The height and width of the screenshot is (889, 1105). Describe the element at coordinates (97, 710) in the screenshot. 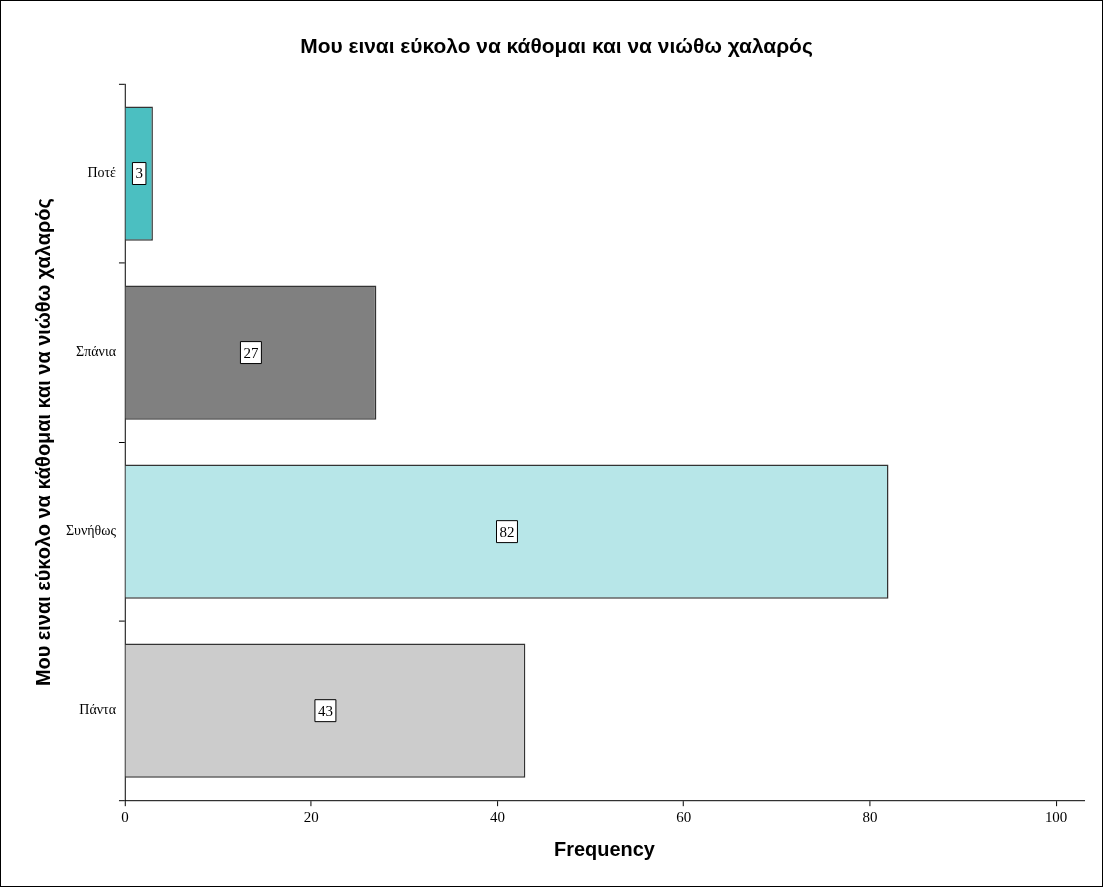

I see `y-tick-label: Πάντα` at that location.